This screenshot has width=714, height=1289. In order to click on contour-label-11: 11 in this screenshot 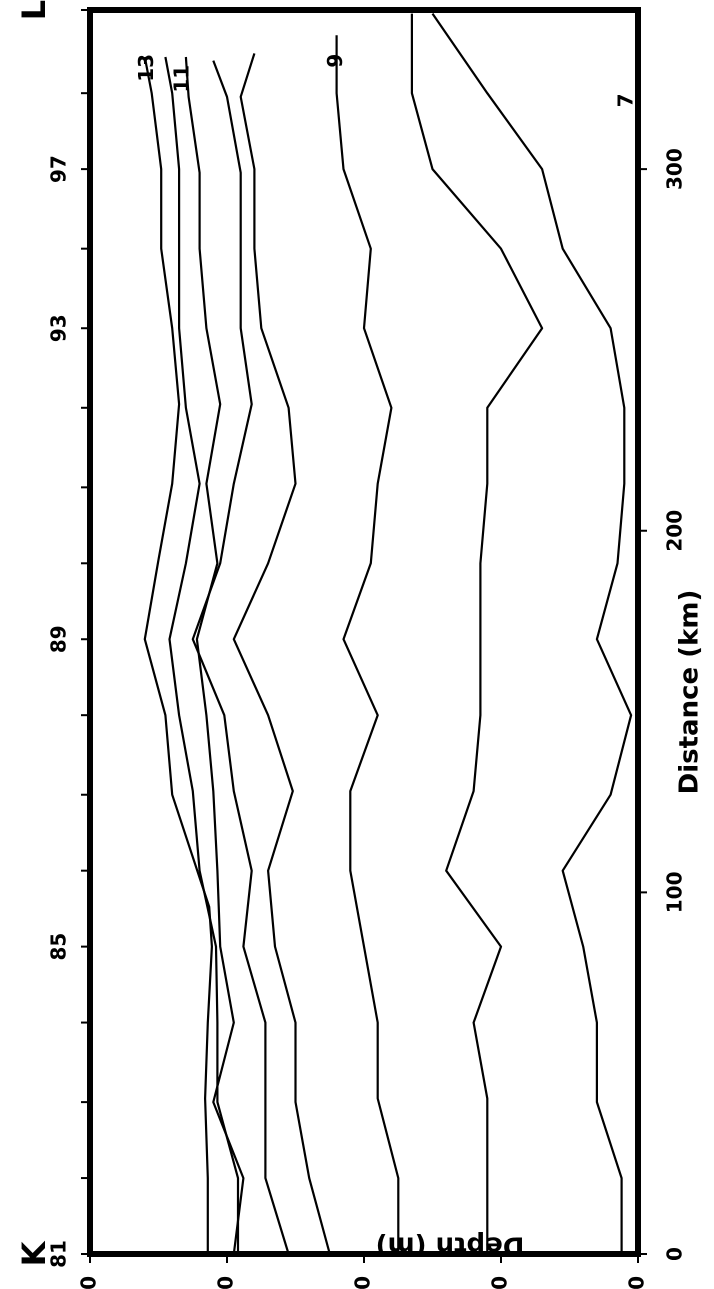, I will do `click(182, 79)`.